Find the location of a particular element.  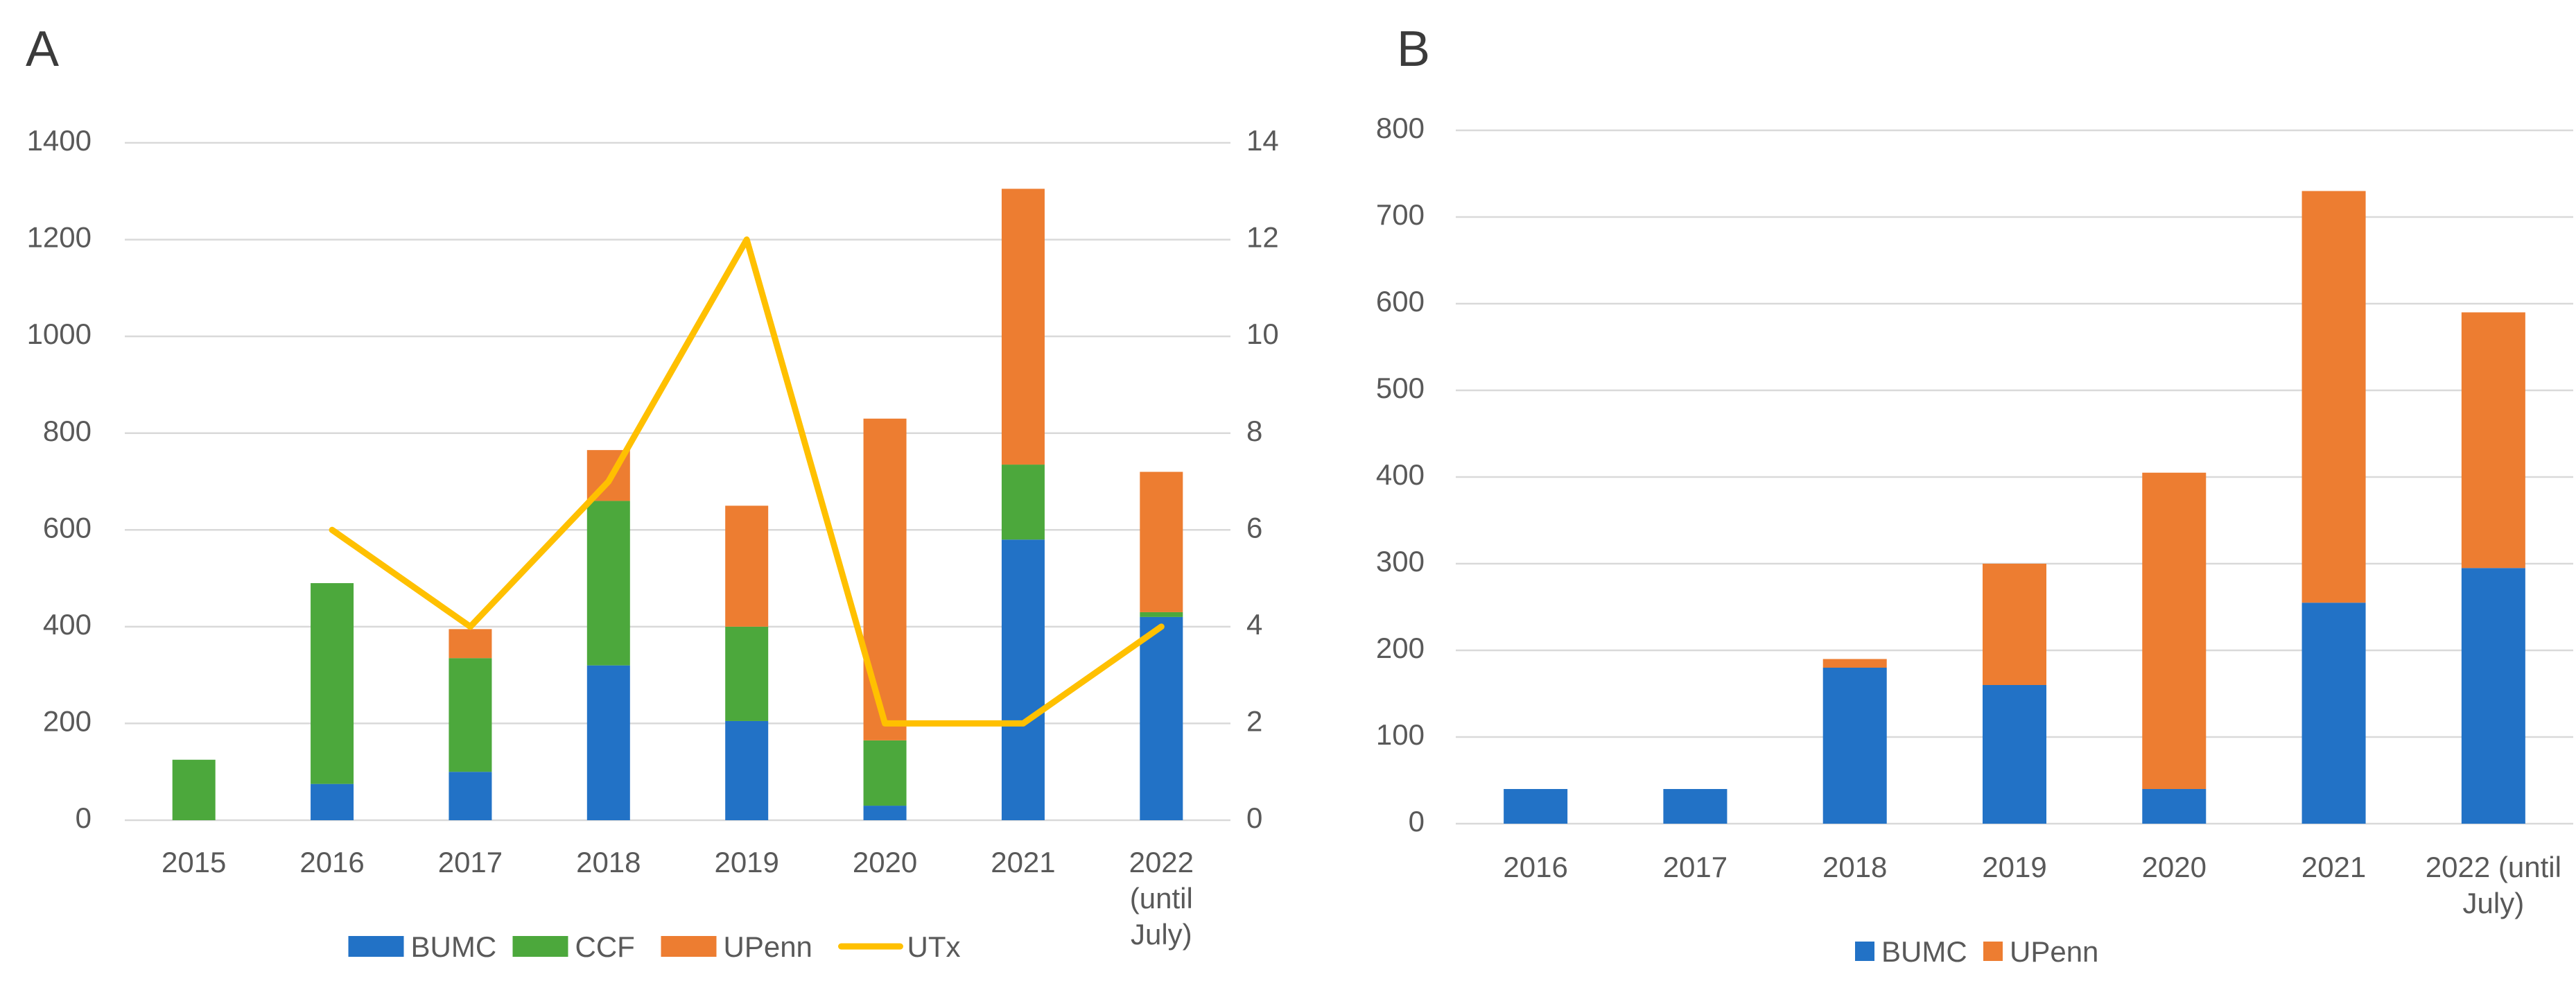

legend-label: UTx is located at coordinates (934, 946).